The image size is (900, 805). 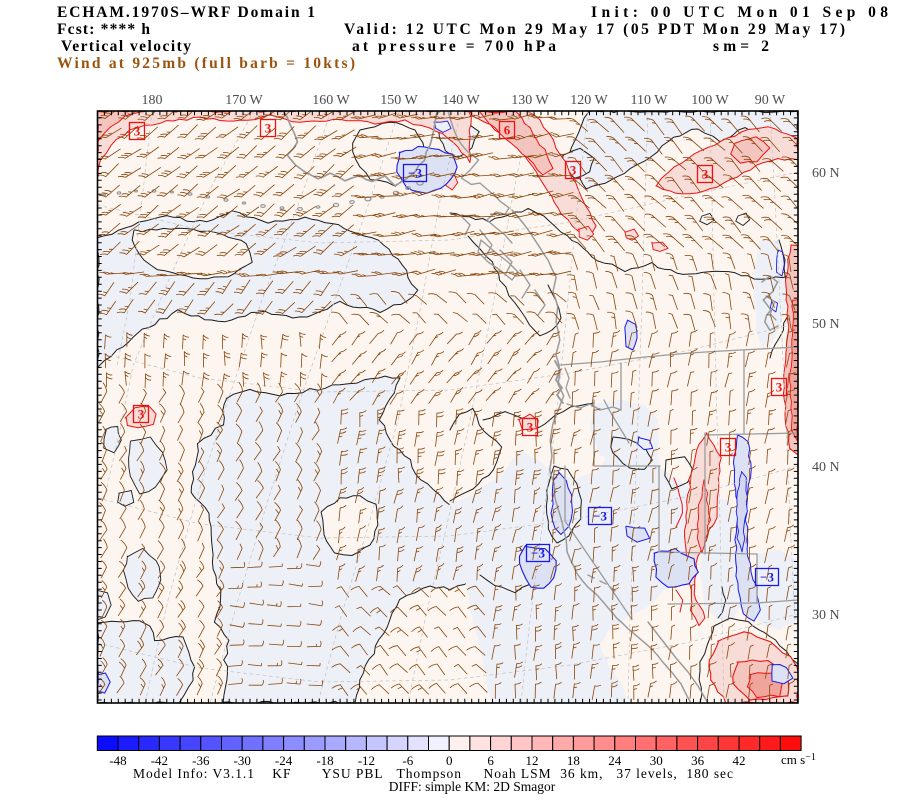 I want to click on svg-text: -42, so click(x=159, y=760).